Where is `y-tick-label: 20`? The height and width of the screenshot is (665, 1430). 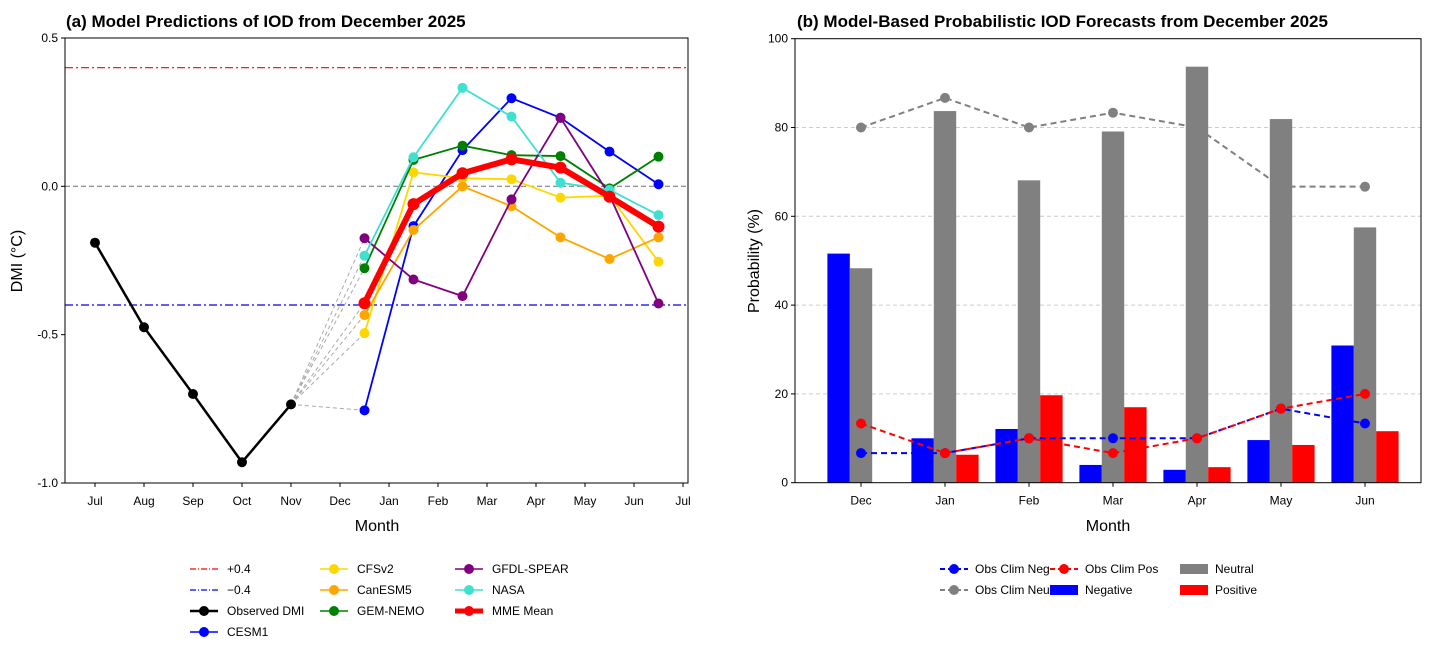 y-tick-label: 20 is located at coordinates (782, 394).